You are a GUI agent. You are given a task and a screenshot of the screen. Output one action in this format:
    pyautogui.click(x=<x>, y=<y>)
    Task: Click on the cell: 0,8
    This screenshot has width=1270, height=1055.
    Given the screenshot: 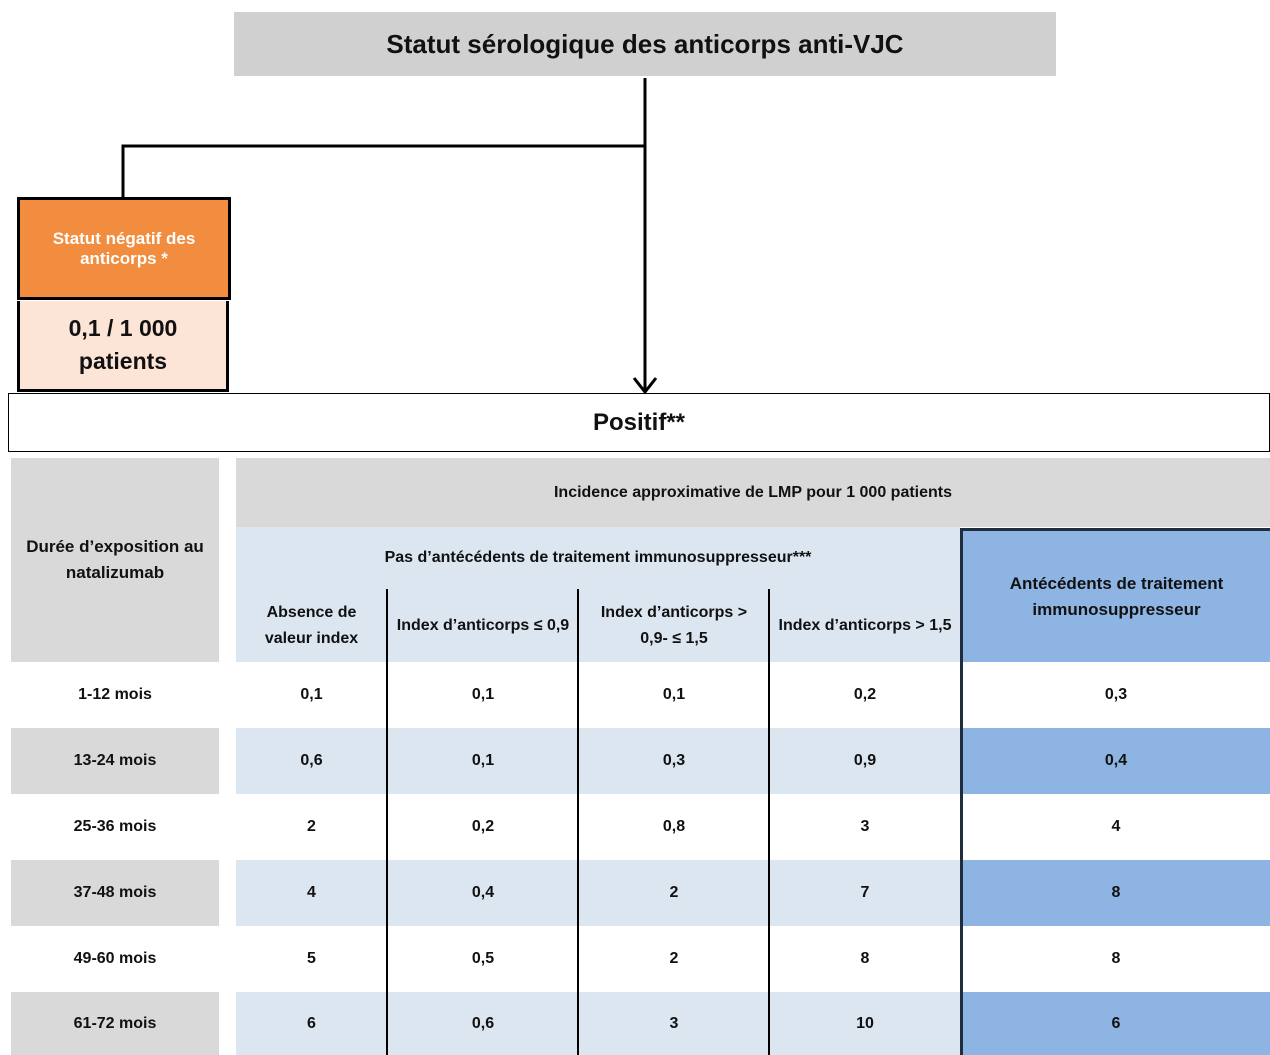 What is the action you would take?
    pyautogui.click(x=674, y=827)
    